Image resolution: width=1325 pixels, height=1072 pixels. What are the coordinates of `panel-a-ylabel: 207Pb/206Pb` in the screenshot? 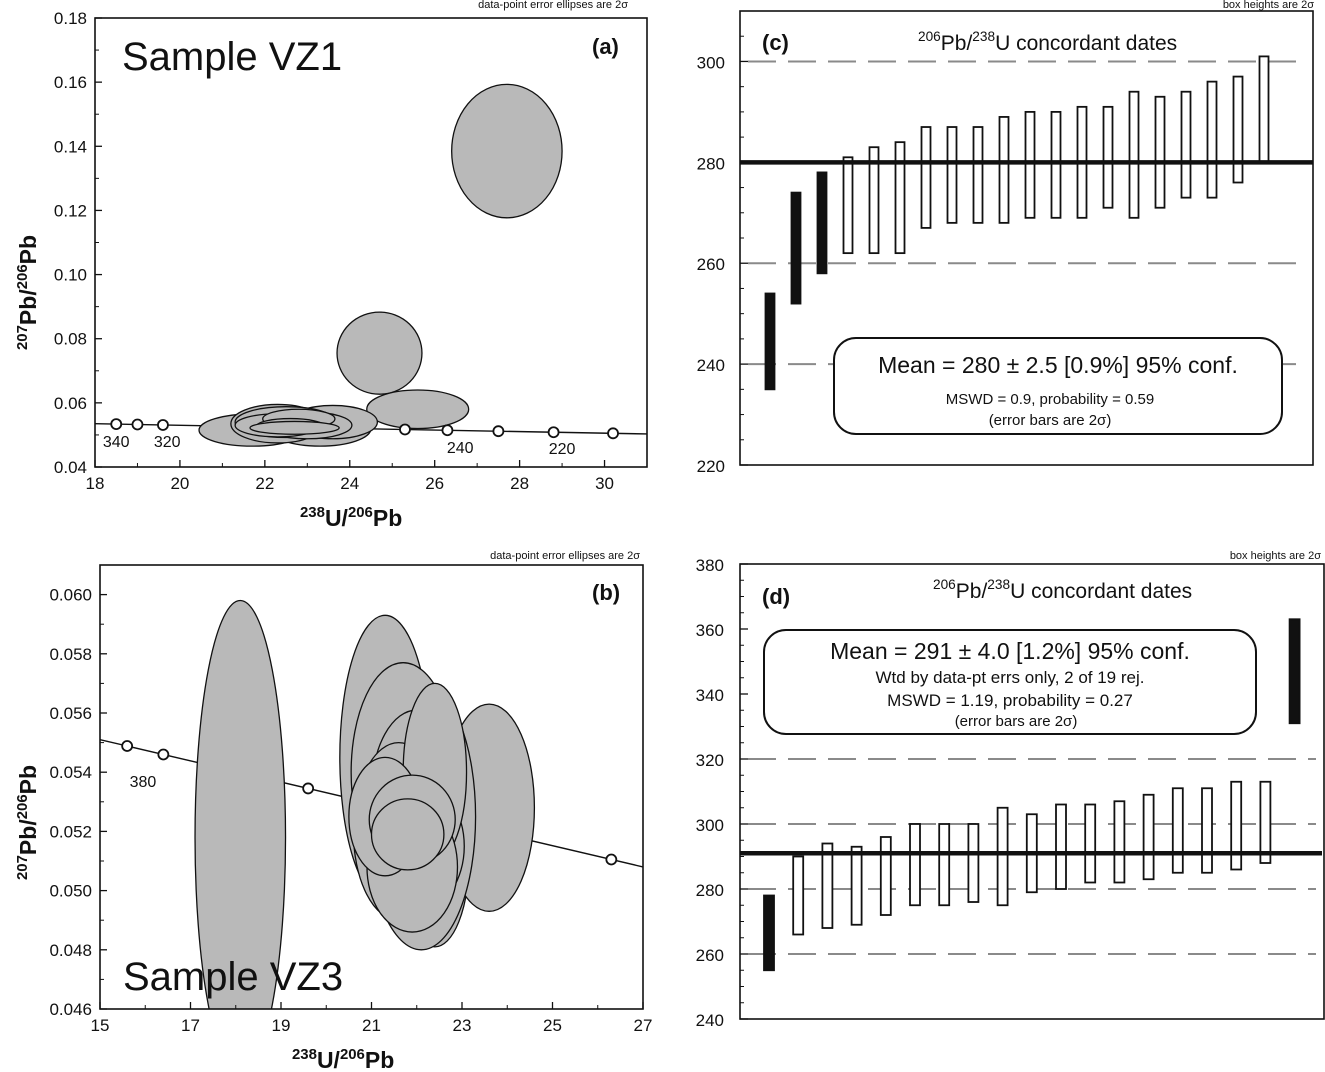 It's located at (27, 292).